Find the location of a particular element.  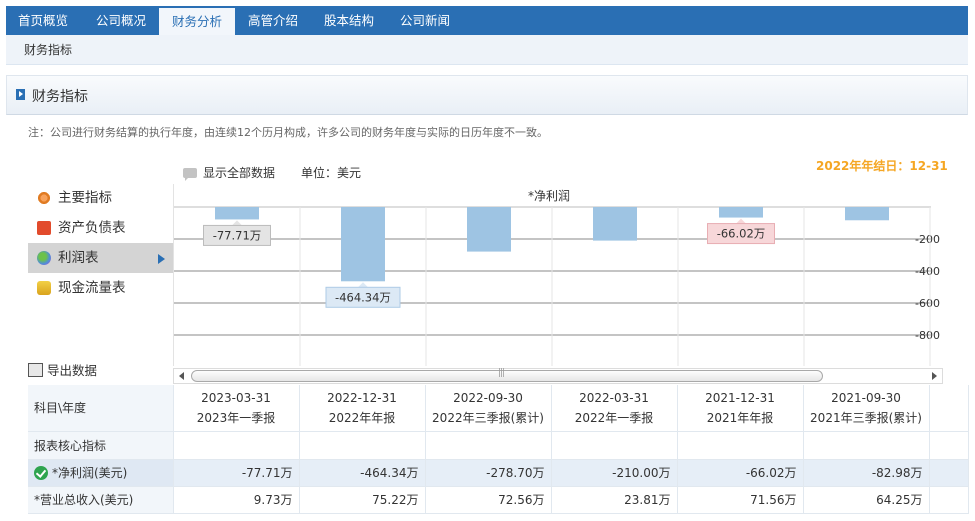

tab-financial-analysis: 财务分析 is located at coordinates (197, 21).